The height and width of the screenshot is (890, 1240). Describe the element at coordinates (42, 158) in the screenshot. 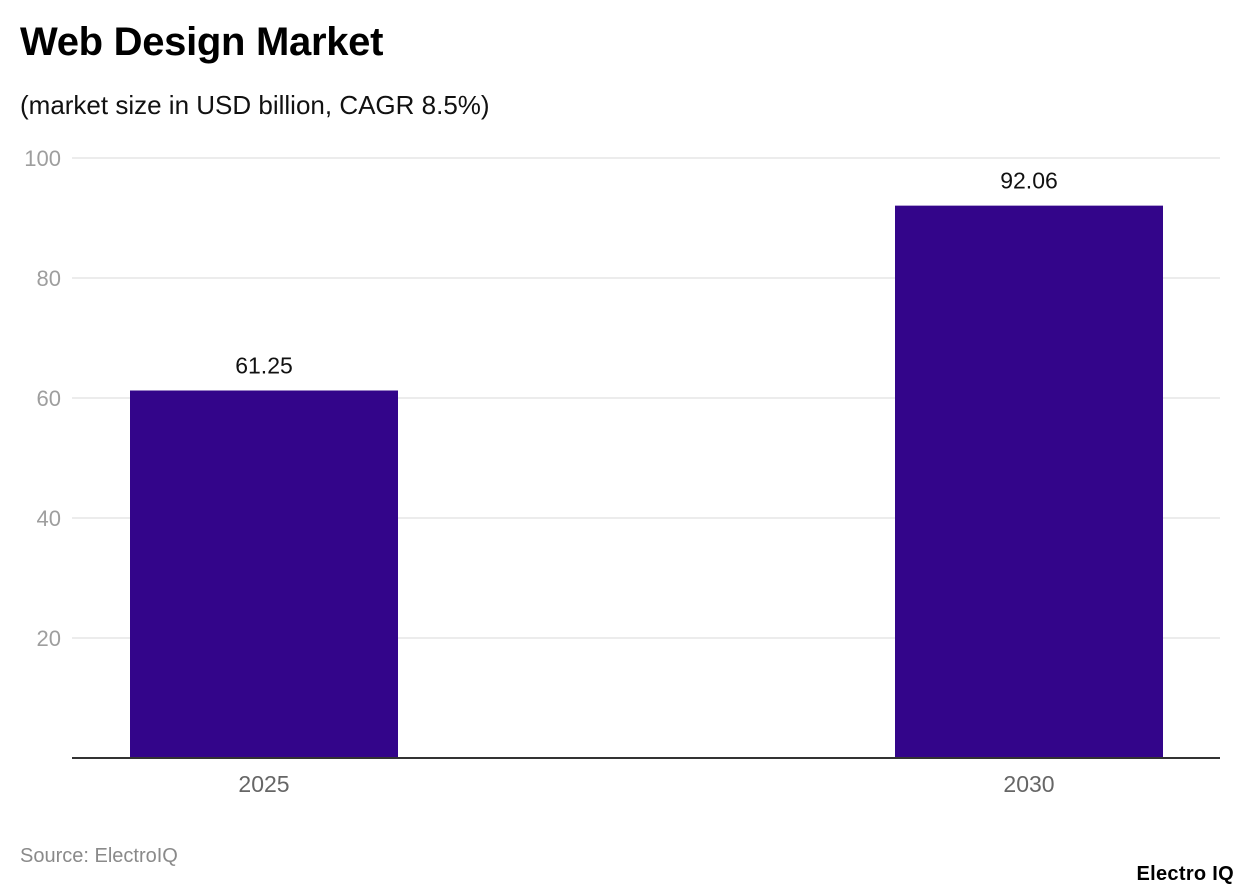

I see `y-tick-label: 100` at that location.